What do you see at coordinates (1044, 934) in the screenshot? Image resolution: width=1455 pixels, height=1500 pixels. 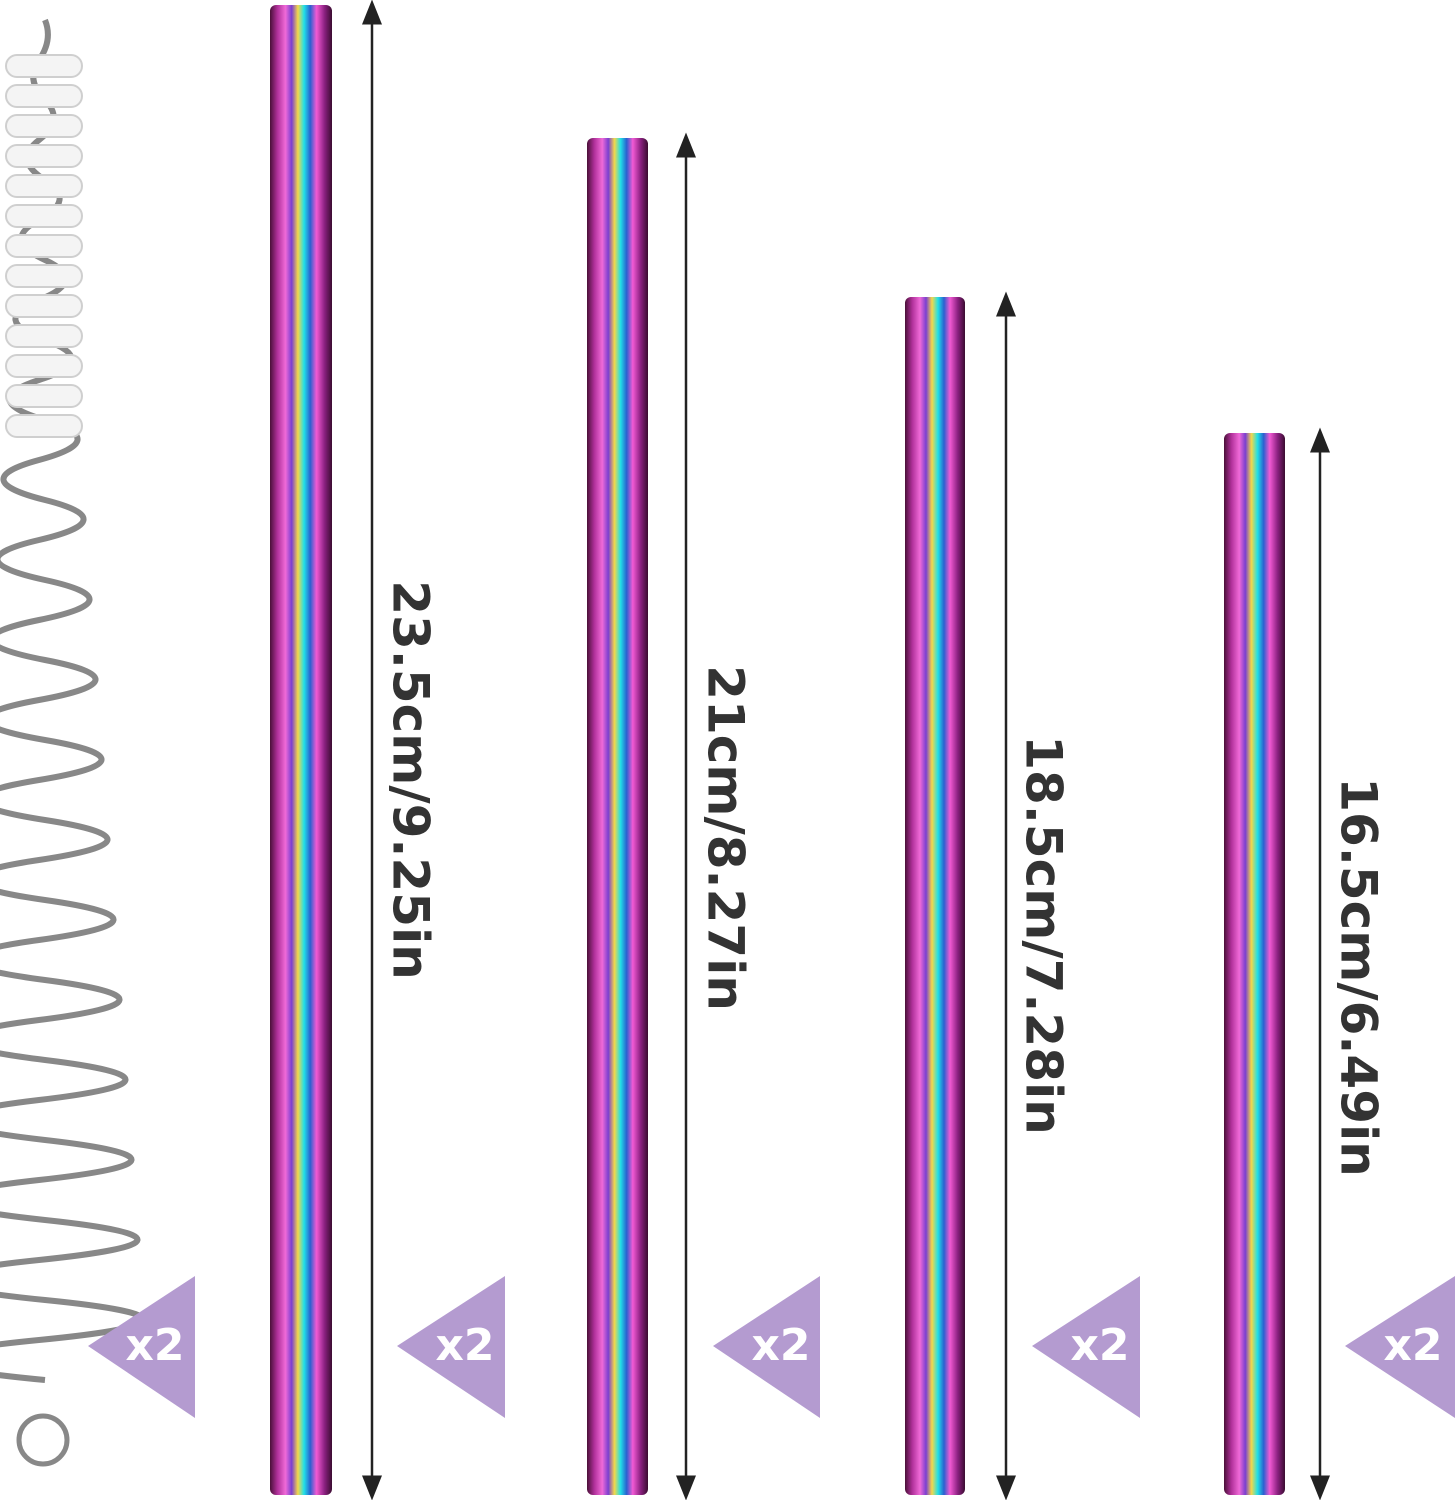 I see `length-label: 18.5cm/7.28in` at bounding box center [1044, 934].